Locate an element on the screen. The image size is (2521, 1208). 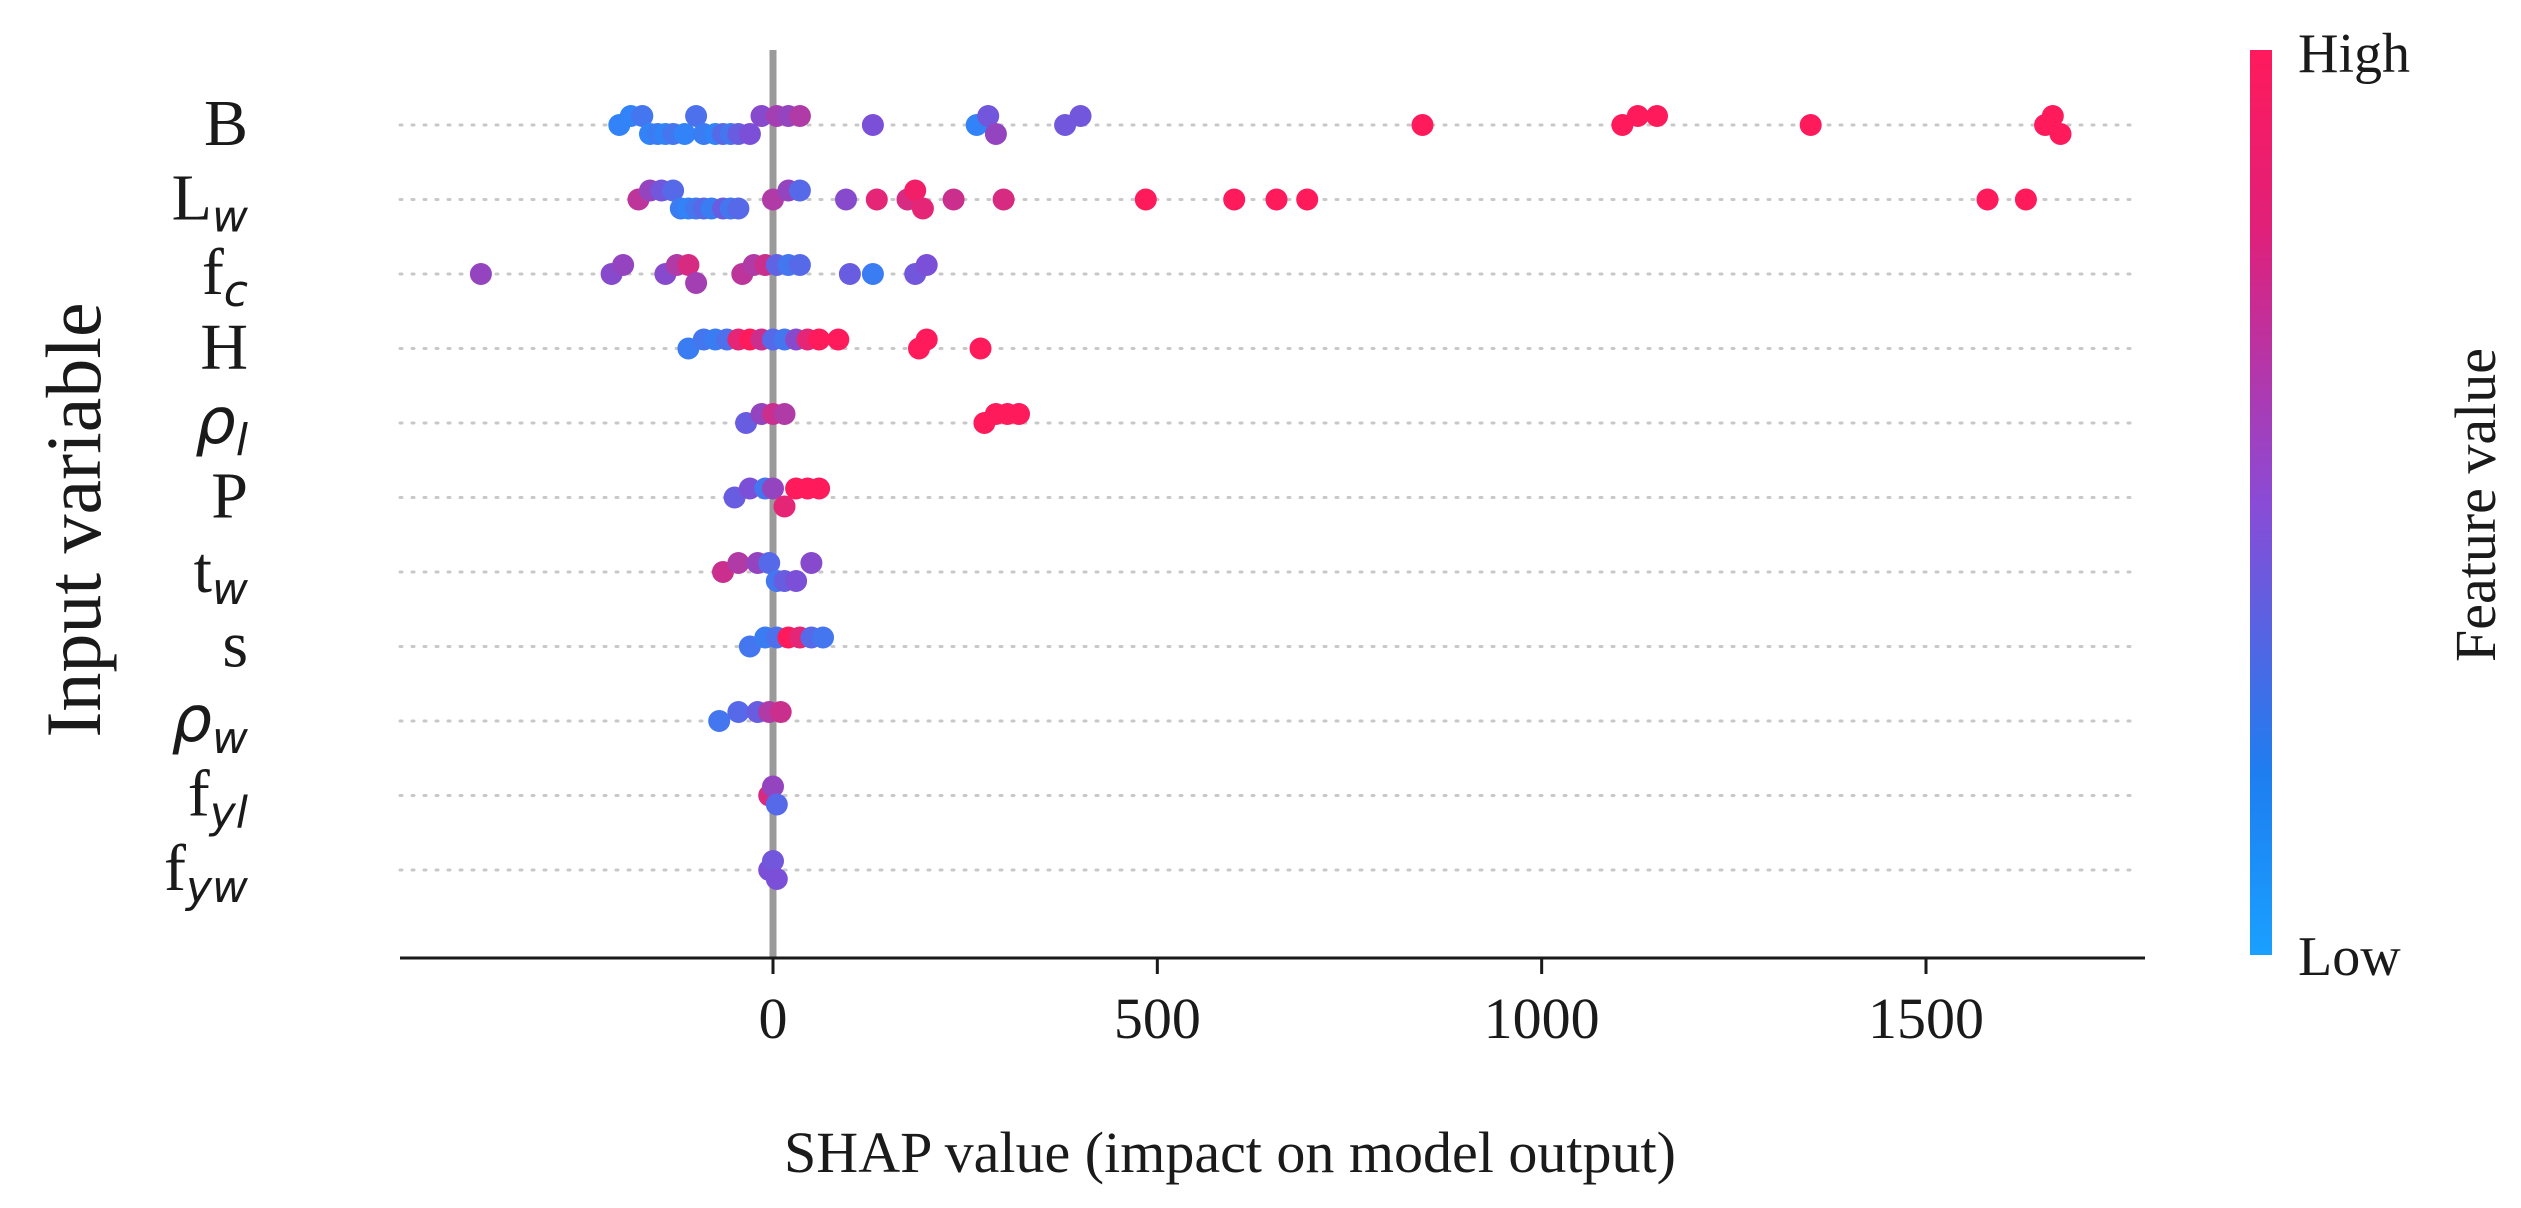
feature-label-base: L is located at coordinates (192, 198).